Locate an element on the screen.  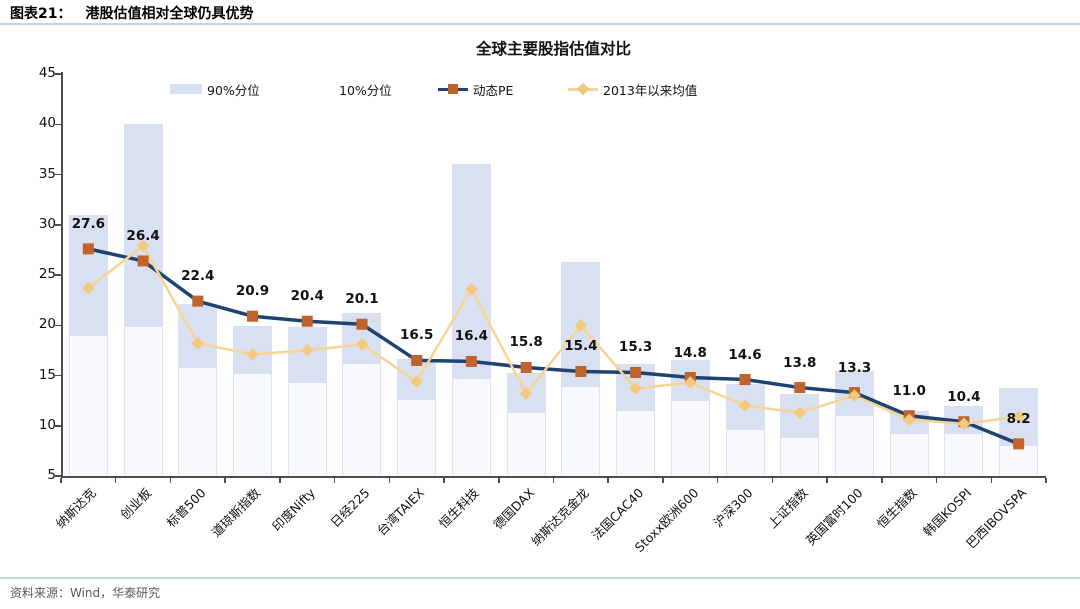
y-axis-tick-label: 45 is located at coordinates (47, 73).